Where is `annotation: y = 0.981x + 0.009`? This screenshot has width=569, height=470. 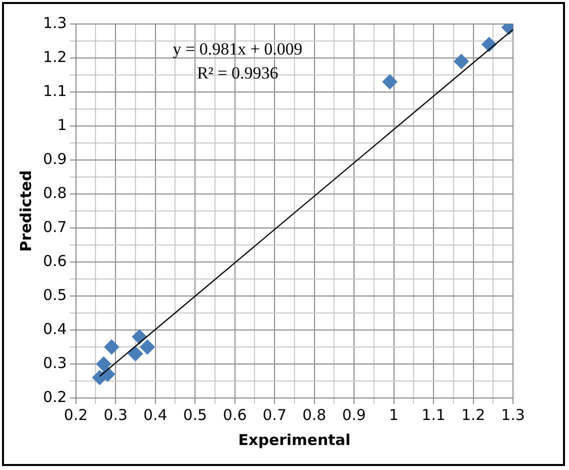
annotation: y = 0.981x + 0.009 is located at coordinates (237, 48).